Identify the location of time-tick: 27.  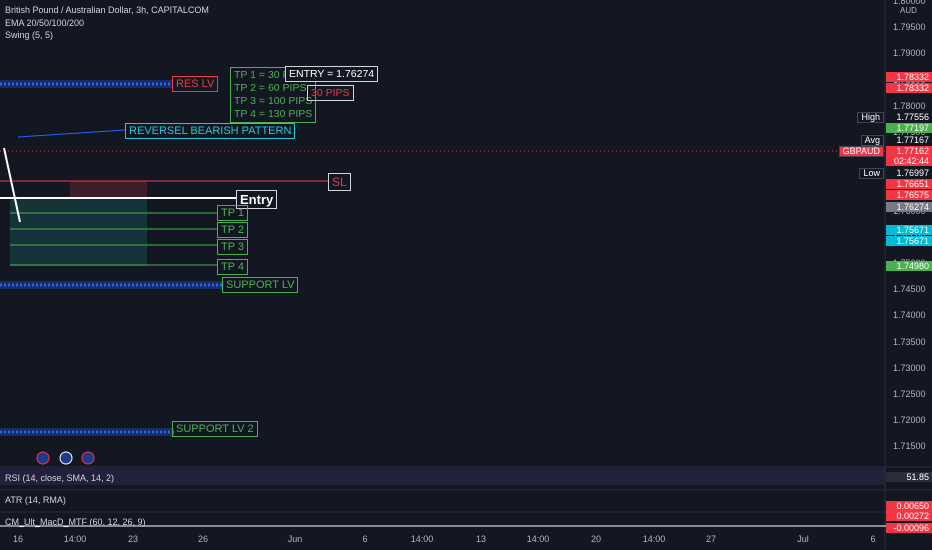
(711, 539).